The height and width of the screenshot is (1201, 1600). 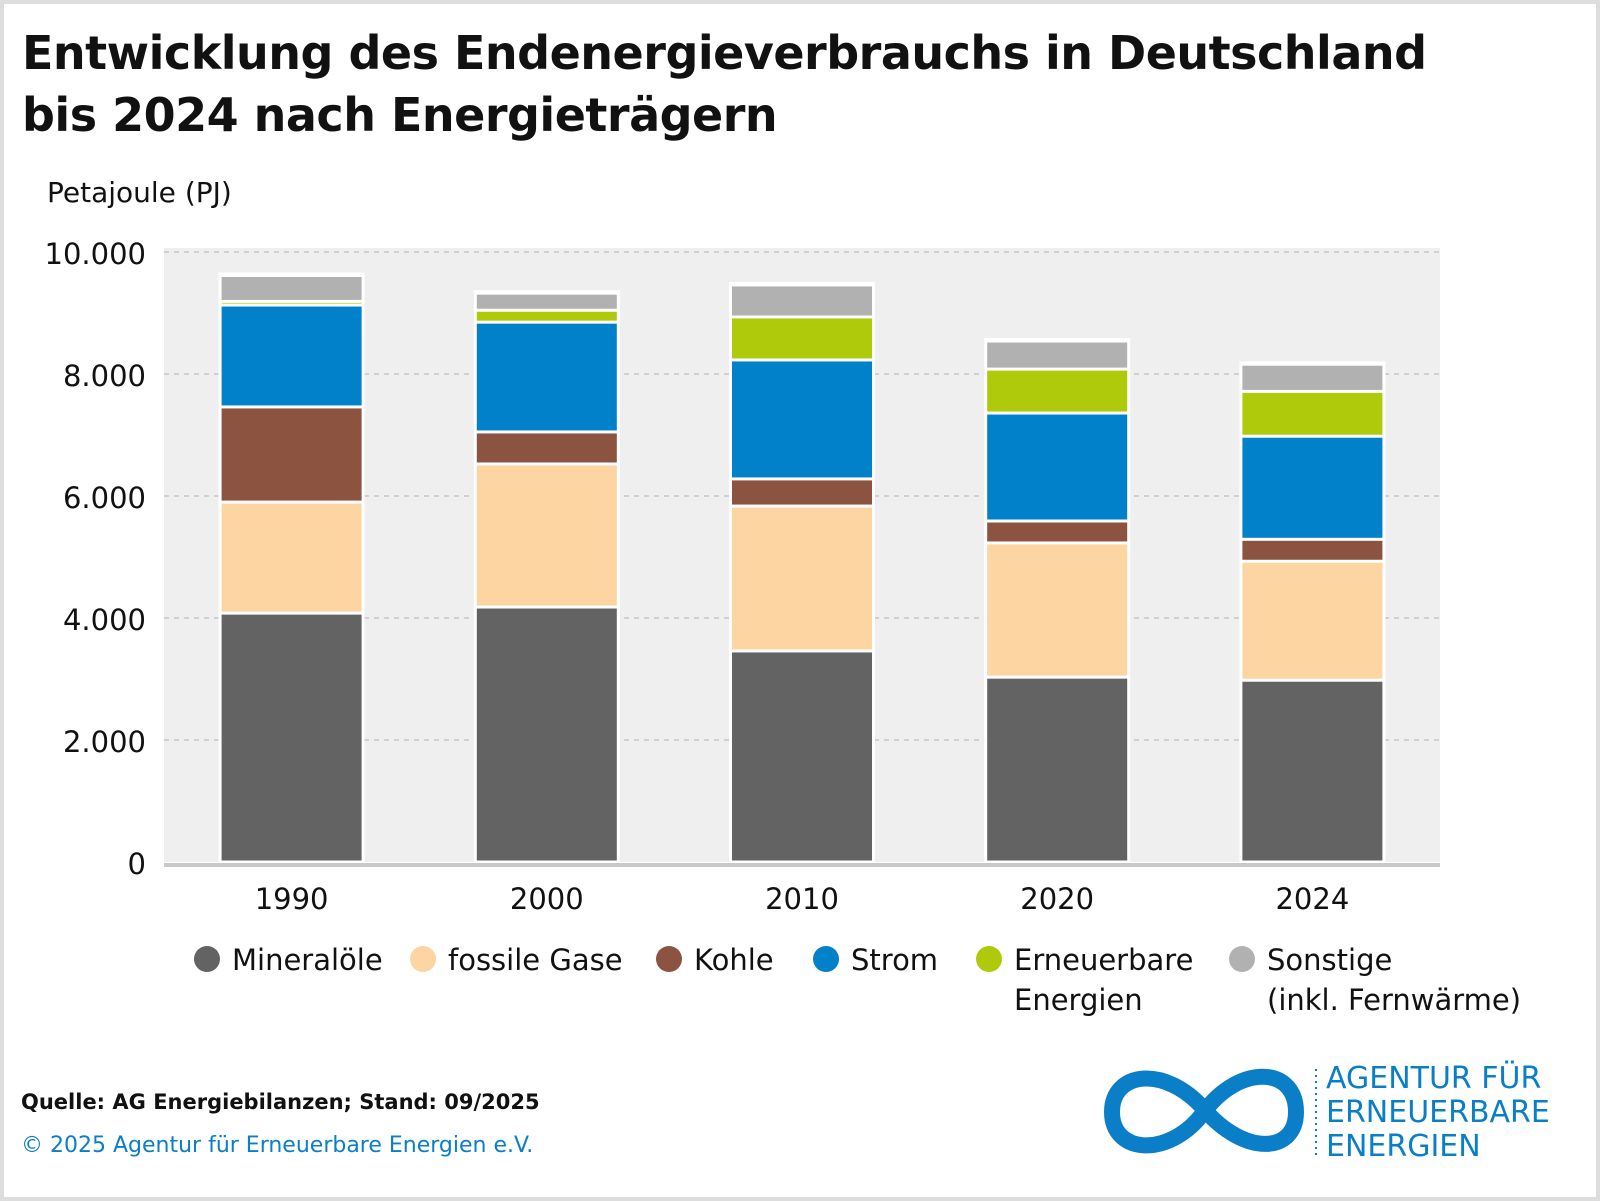 I want to click on bar-segment-2024-mineralöle, so click(x=1312, y=771).